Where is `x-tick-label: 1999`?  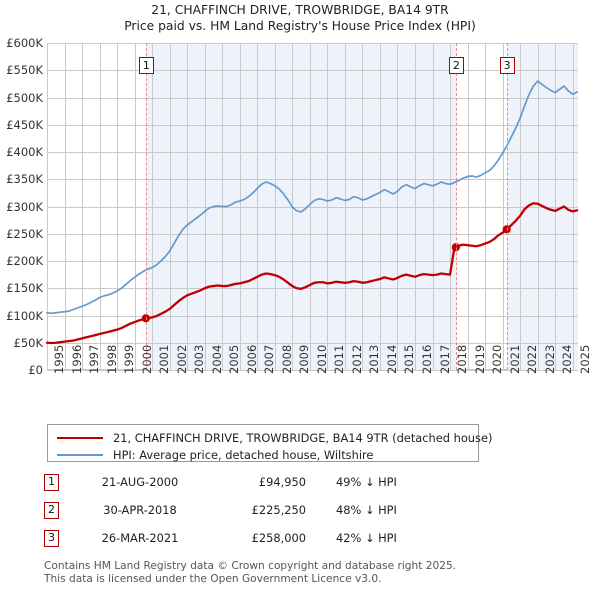
x-tick-label: 1999 is located at coordinates (129, 359).